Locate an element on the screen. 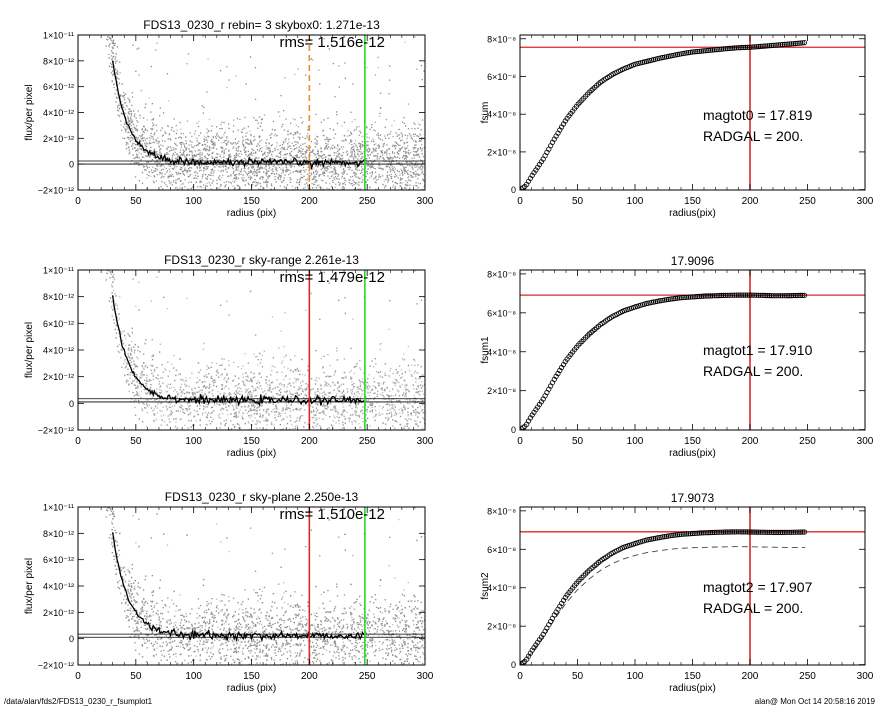 This screenshot has width=885, height=708. profile-2-plot-area is located at coordinates (251, 350).